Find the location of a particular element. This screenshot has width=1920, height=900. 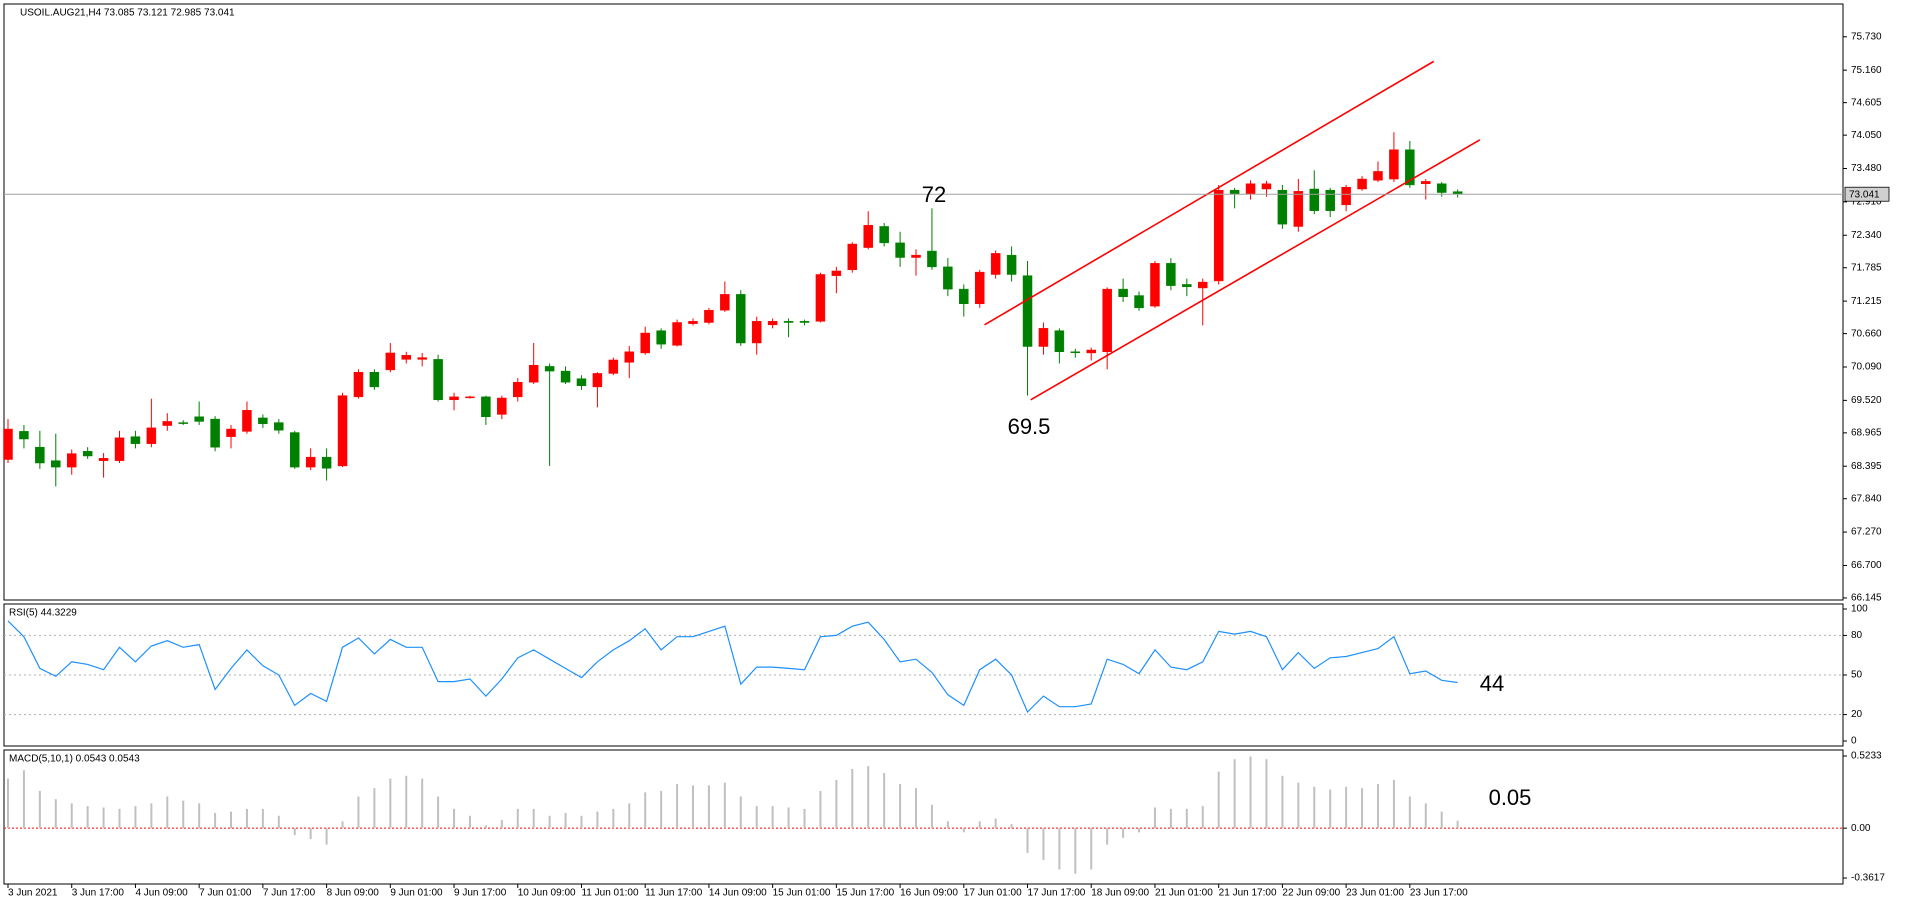

y-tick-label: 72.910 is located at coordinates (1866, 202).